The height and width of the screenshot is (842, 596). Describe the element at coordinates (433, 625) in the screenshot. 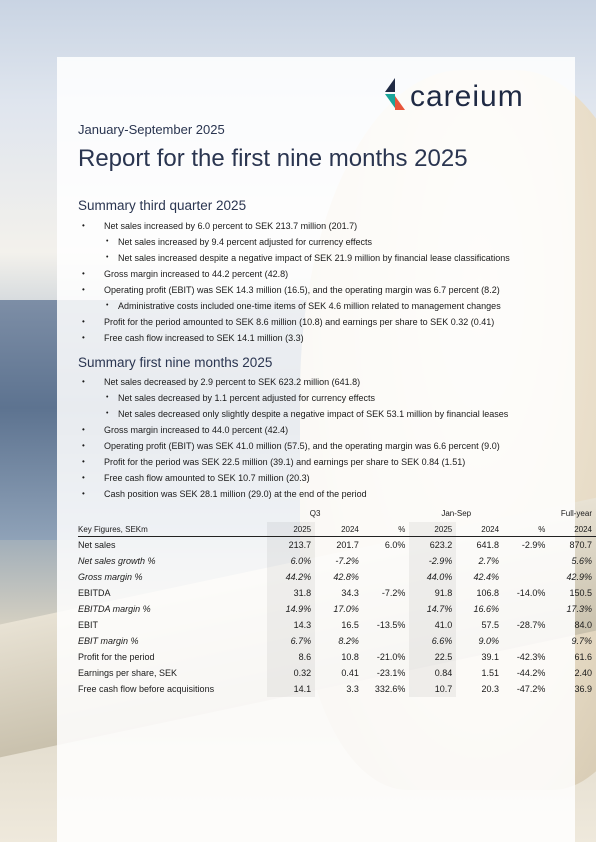

I see `table-cell: 41.0` at that location.